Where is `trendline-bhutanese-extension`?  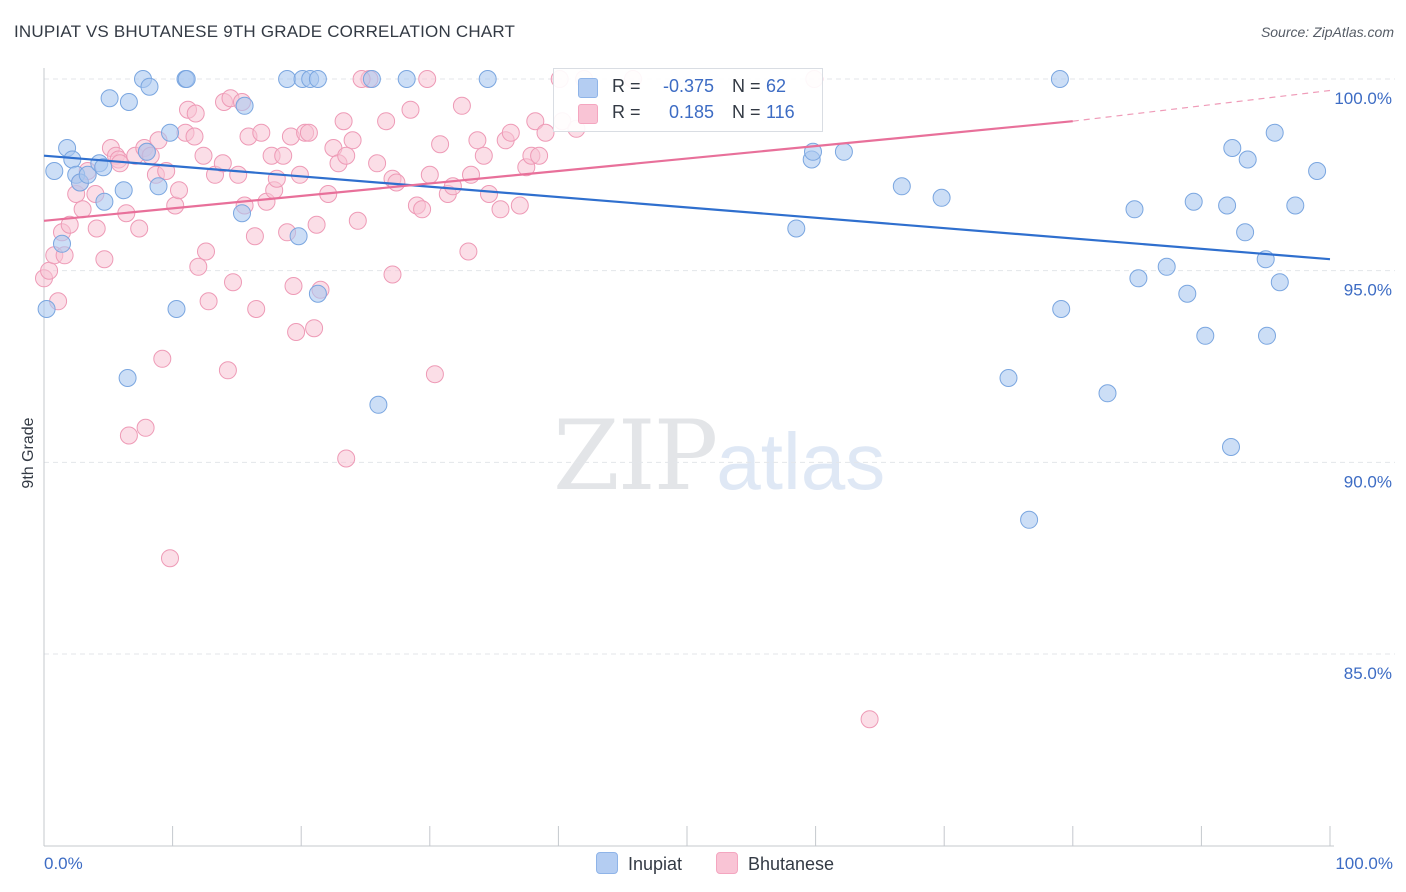 trendline-bhutanese-extension is located at coordinates (1201, 105).